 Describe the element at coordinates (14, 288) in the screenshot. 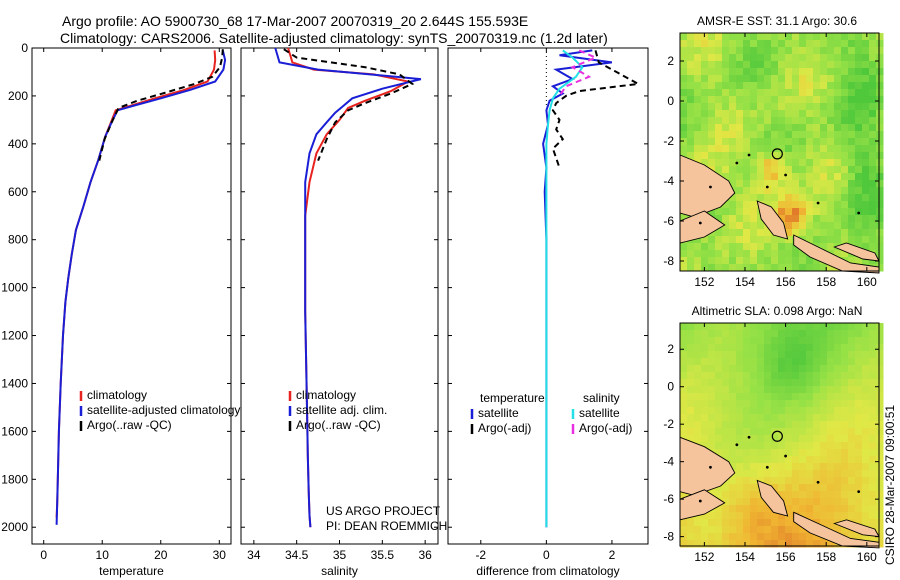

I see `y-tick-label: 1000` at that location.